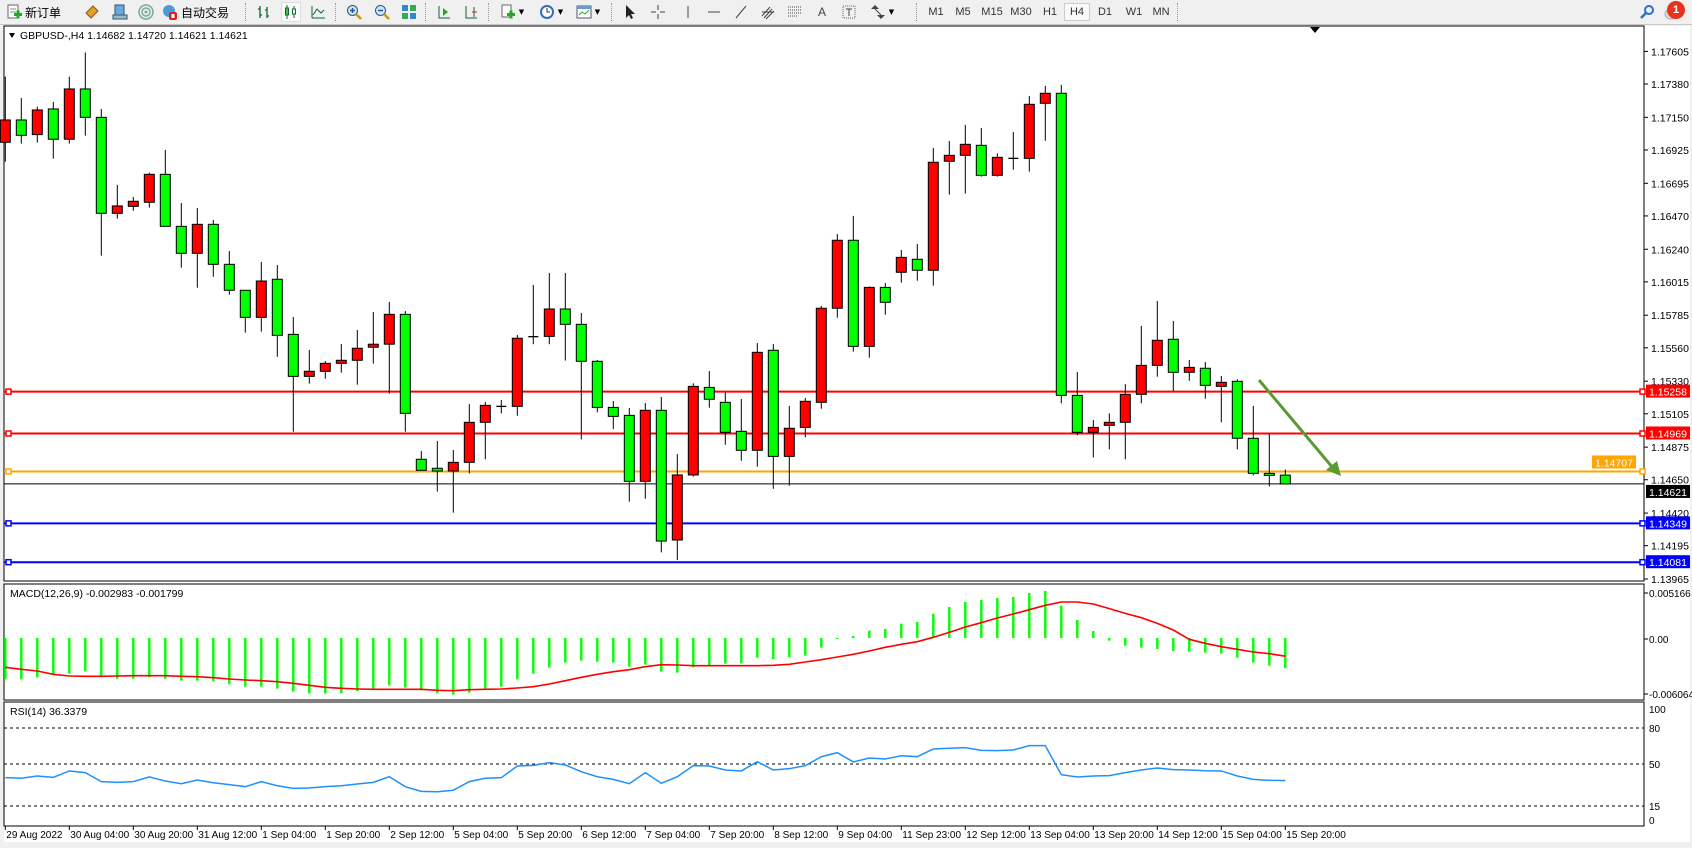  Describe the element at coordinates (1050, 12) in the screenshot. I see `timeframe-h1: H1` at that location.